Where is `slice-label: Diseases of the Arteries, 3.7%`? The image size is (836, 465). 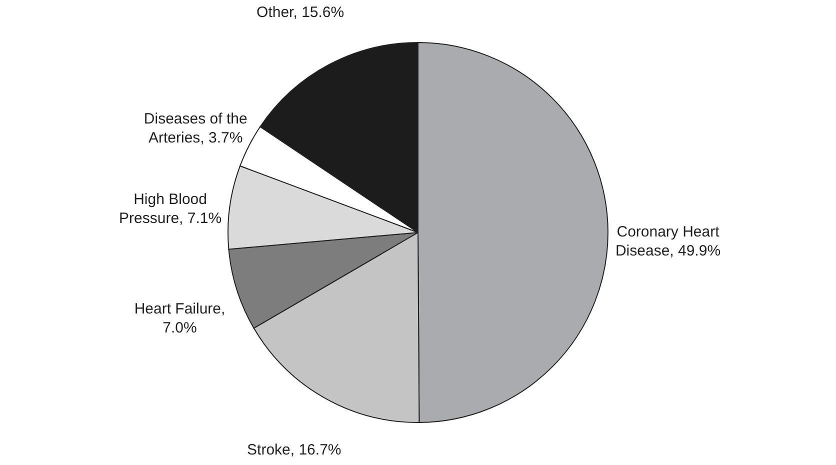
slice-label: Diseases of the Arteries, 3.7% is located at coordinates (196, 128).